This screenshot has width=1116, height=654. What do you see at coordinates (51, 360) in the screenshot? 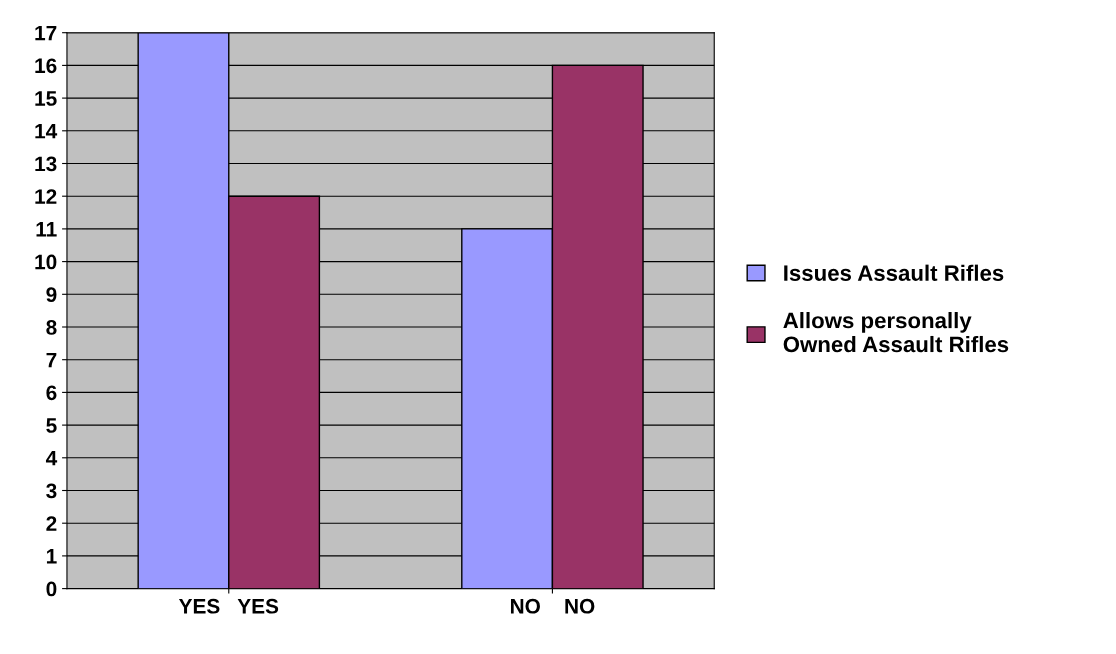
I see `y-tick-label: 7` at bounding box center [51, 360].